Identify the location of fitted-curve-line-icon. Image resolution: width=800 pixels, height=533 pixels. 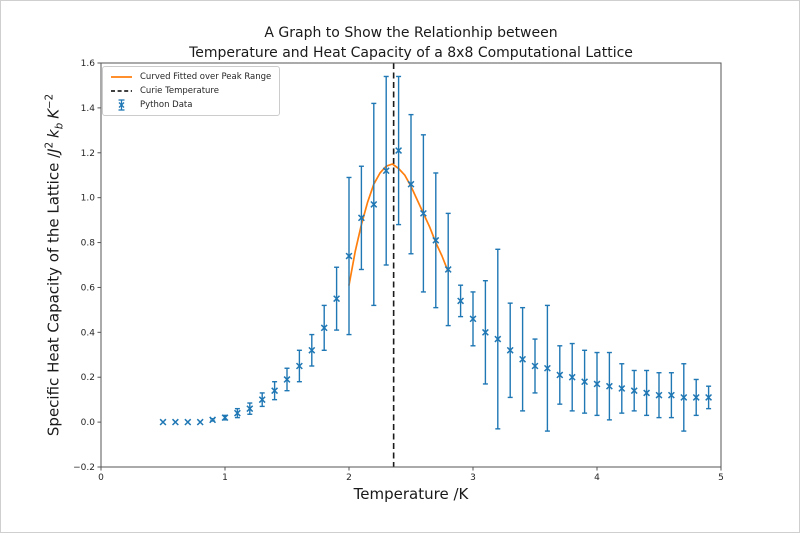
(121, 77).